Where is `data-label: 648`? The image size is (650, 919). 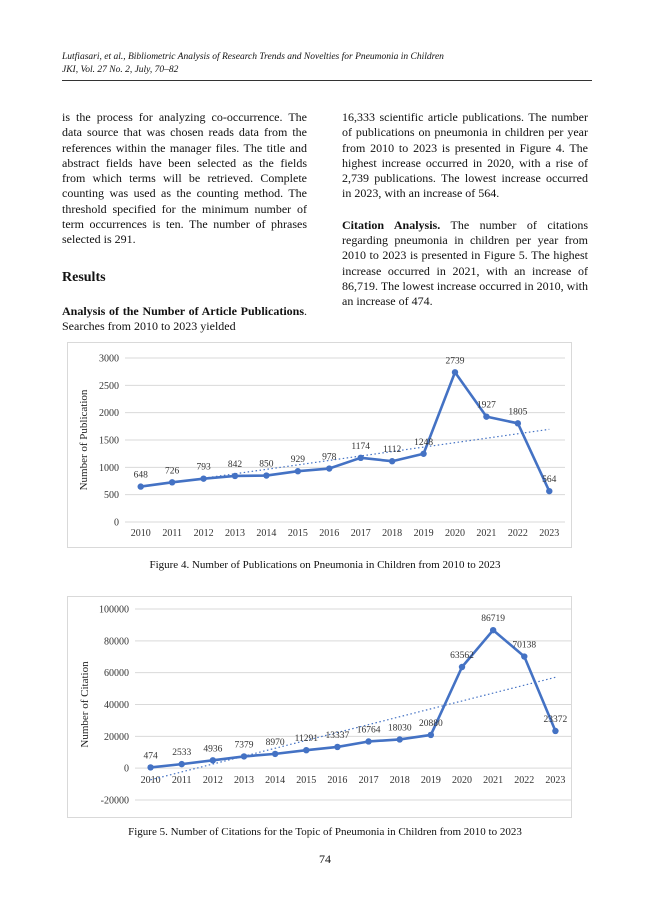 data-label: 648 is located at coordinates (141, 476).